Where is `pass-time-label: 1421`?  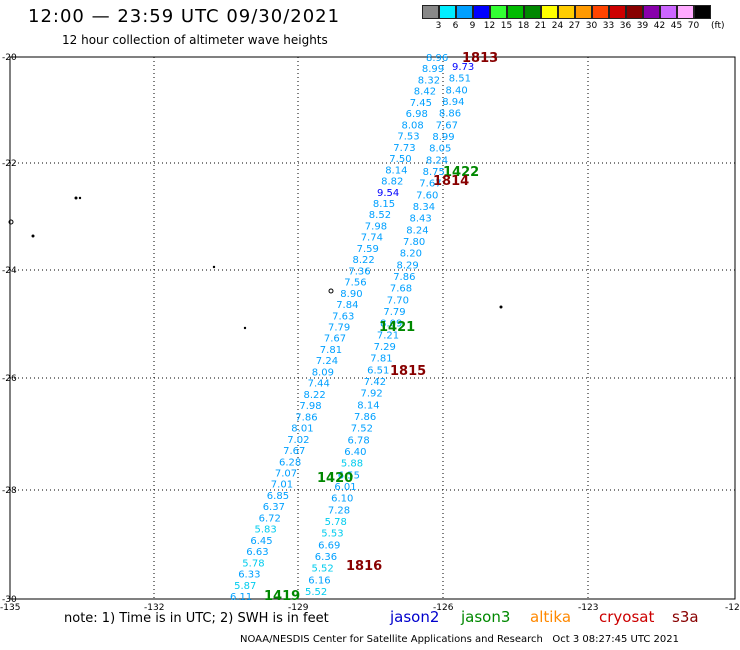
pass-time-label: 1421 is located at coordinates (397, 327).